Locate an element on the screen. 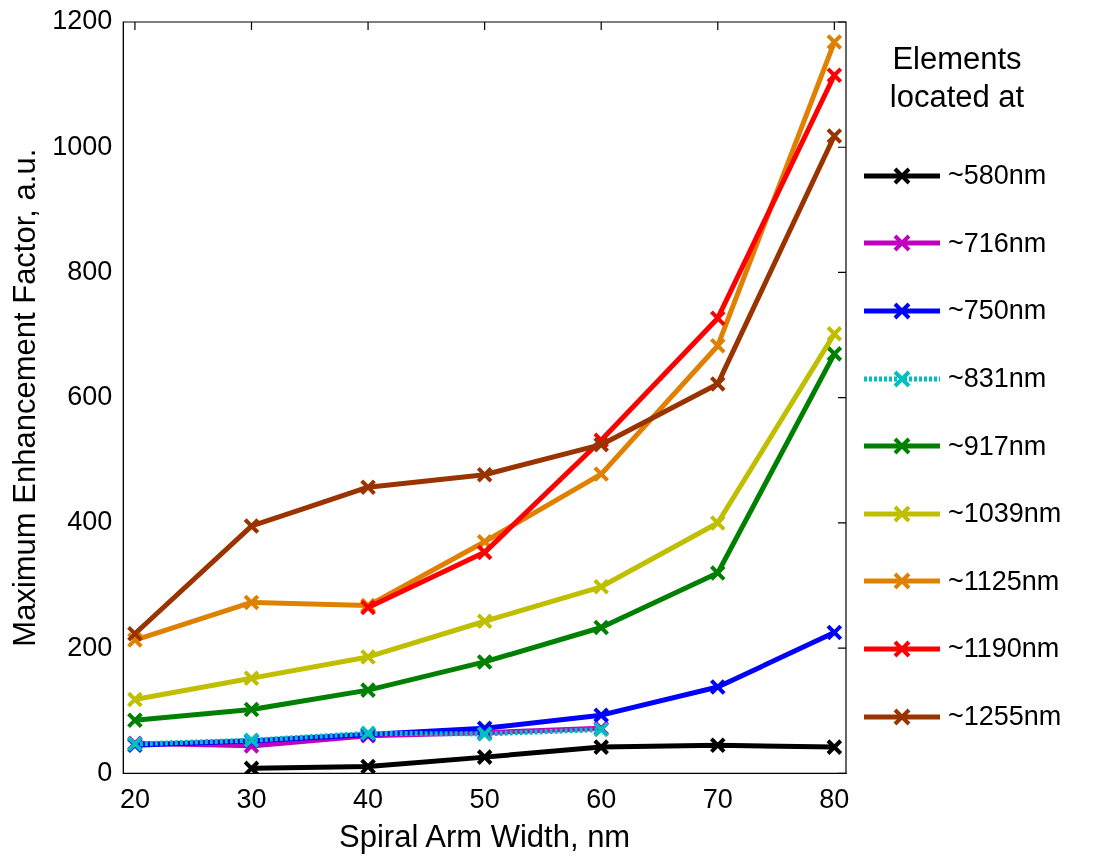  legend-label: ~750nm is located at coordinates (997, 311).